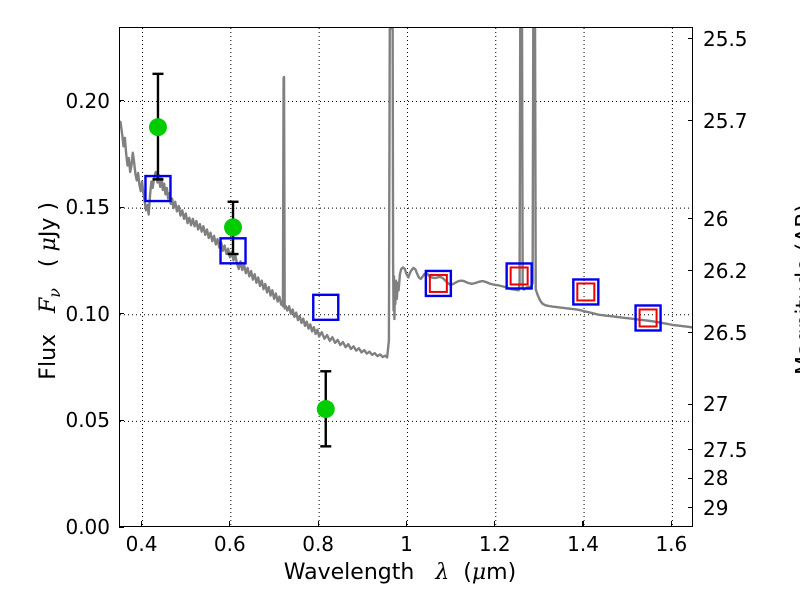  What do you see at coordinates (49, 305) in the screenshot?
I see `y-axis-label-symbol: F` at bounding box center [49, 305].